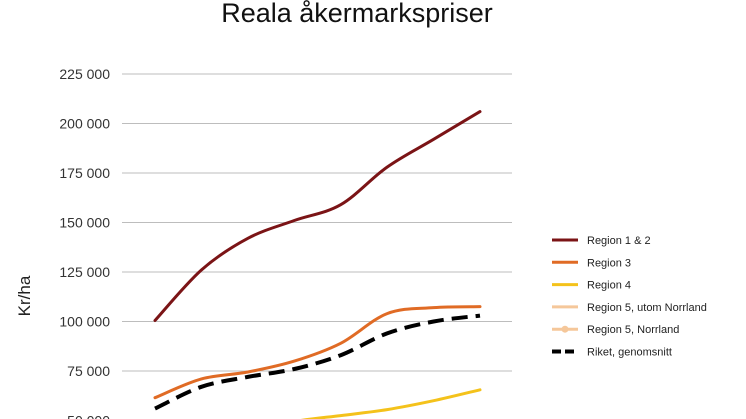  Describe the element at coordinates (84, 223) in the screenshot. I see `y-tick-label: 150 000` at that location.